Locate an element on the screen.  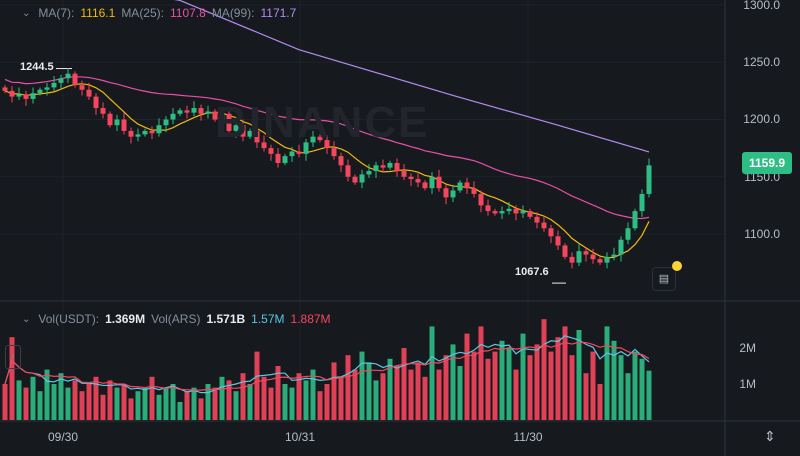
notes-icon: ▤ is located at coordinates (664, 279).